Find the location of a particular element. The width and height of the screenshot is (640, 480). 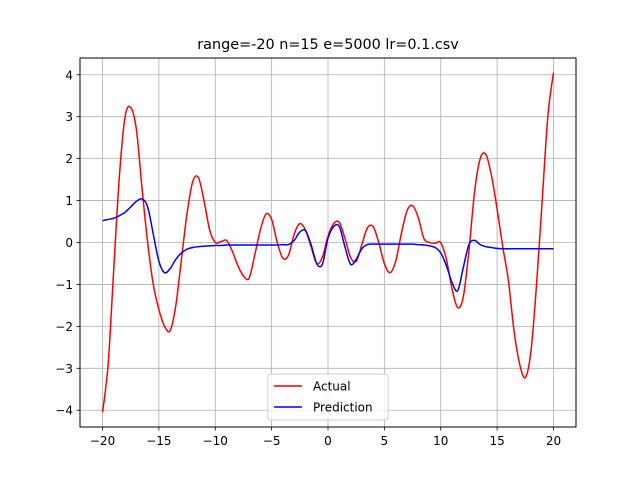

series-line-prediction is located at coordinates (328, 244).